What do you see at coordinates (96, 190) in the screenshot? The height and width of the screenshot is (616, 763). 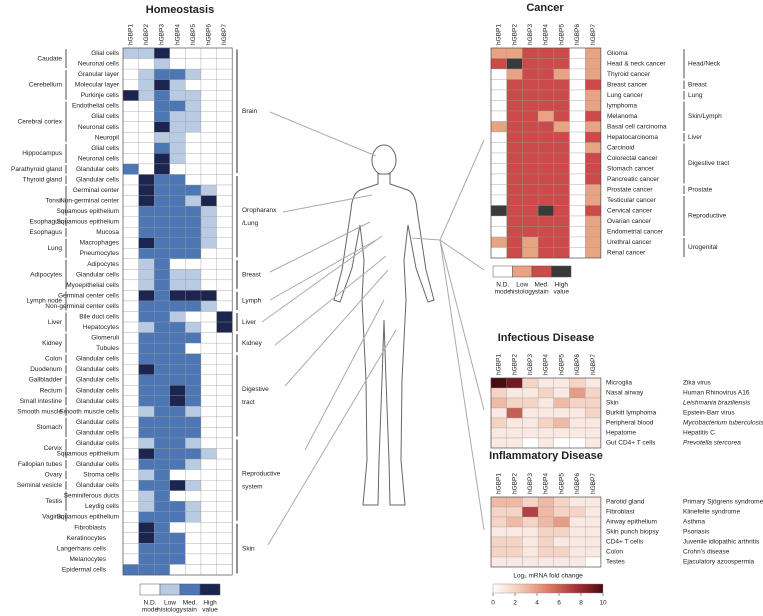 I see `cell-type-label: Germinal center` at bounding box center [96, 190].